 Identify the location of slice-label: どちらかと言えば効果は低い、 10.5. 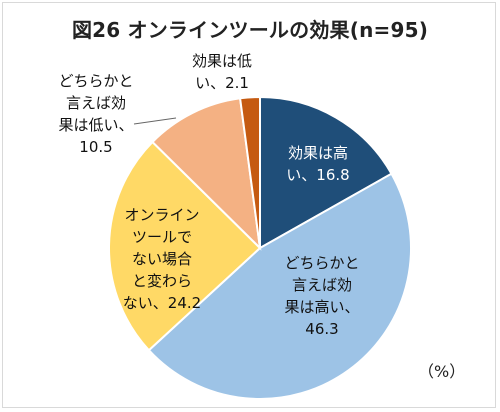
(95, 114).